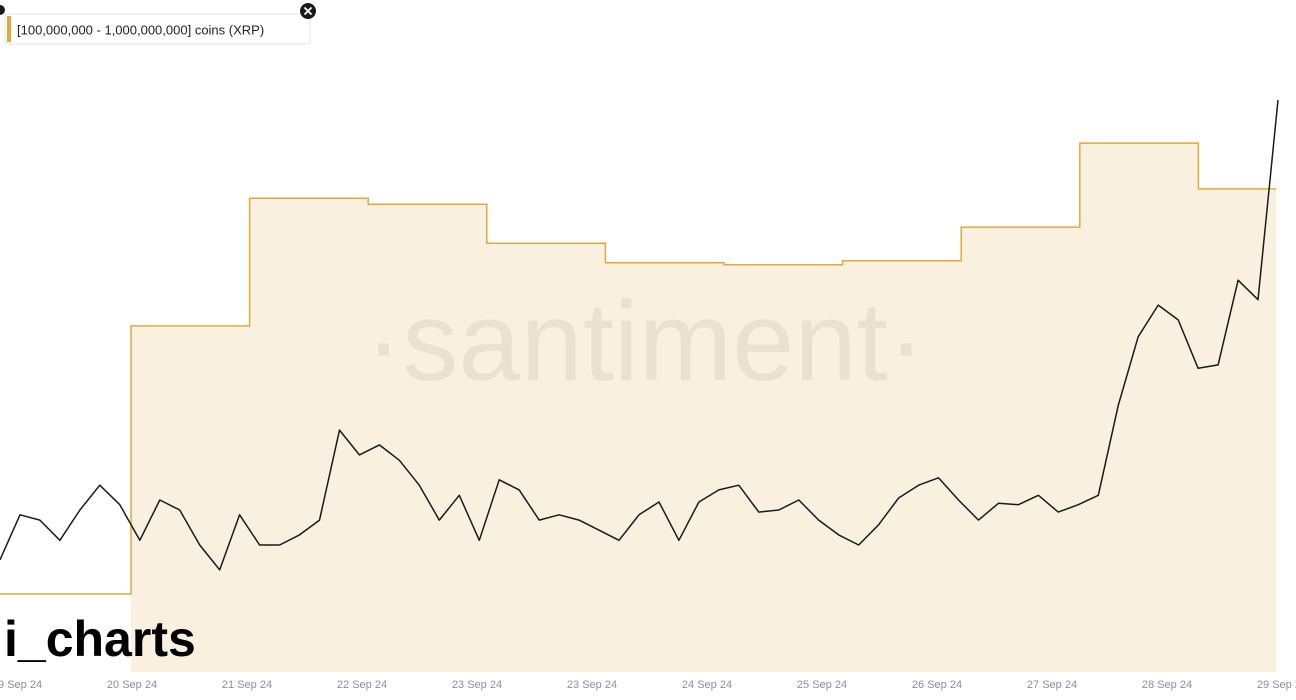 The image size is (1296, 700). I want to click on x-tick-label: 21 Sep 24, so click(247, 685).